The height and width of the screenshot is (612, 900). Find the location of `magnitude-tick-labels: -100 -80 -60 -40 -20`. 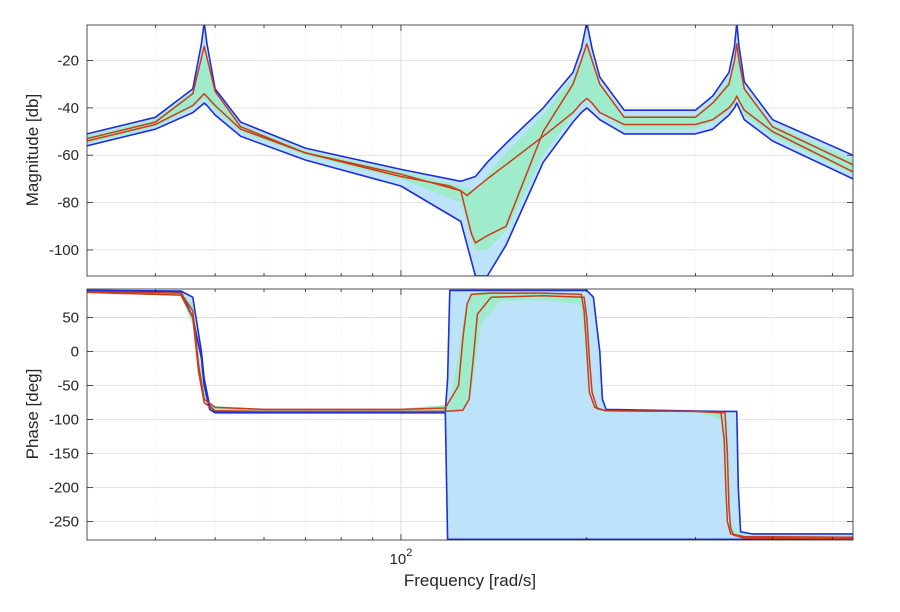

magnitude-tick-labels: -100 -80 -60 -40 -20 is located at coordinates (64, 156).